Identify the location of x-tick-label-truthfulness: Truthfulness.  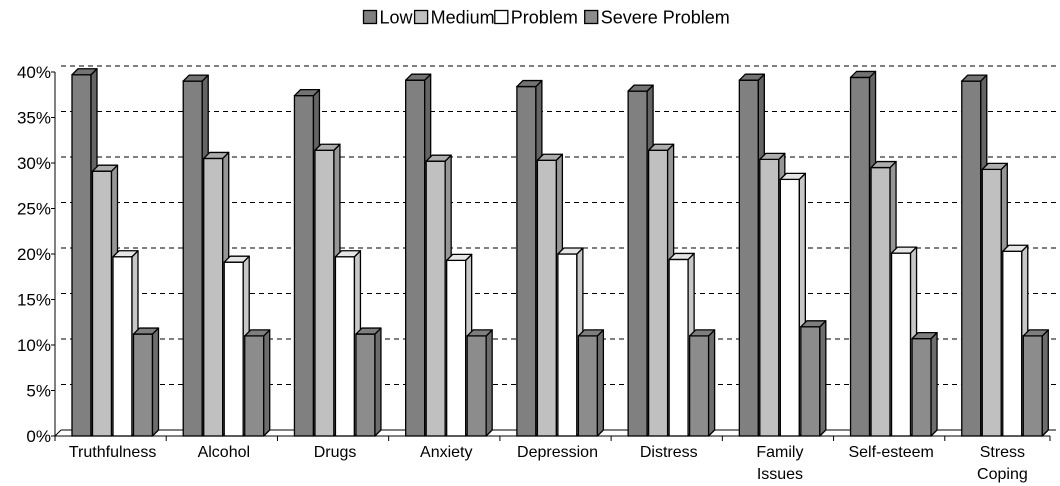
(112, 452).